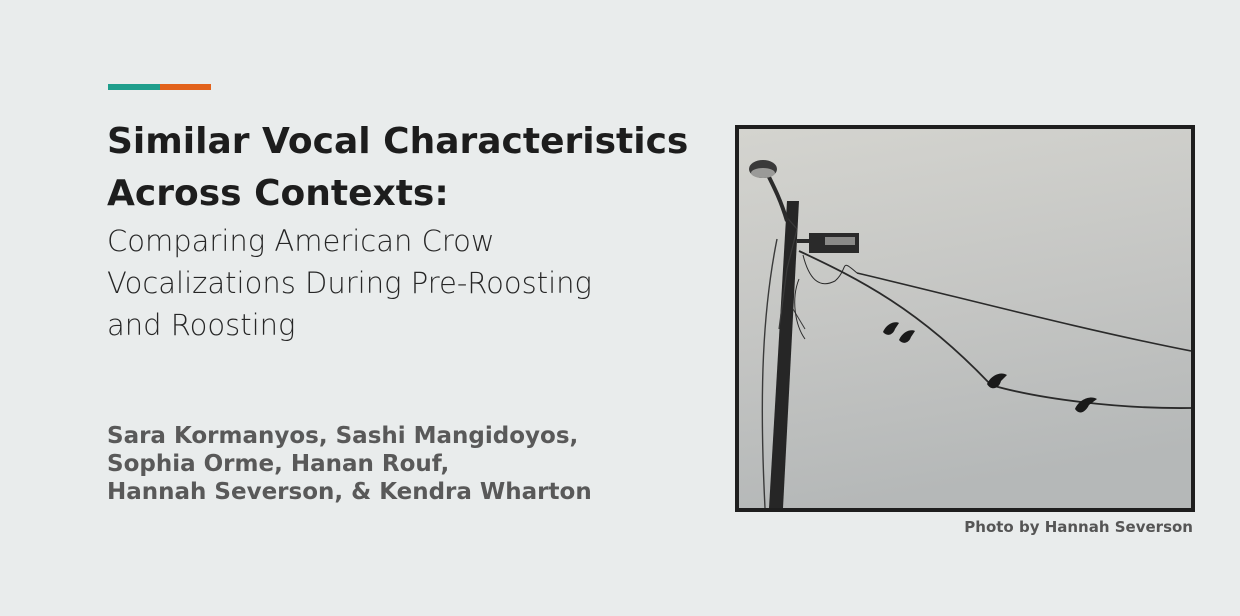  I want to click on author-line: Sara Kormanyos, Sashi Mangidoyos,, so click(343, 436).